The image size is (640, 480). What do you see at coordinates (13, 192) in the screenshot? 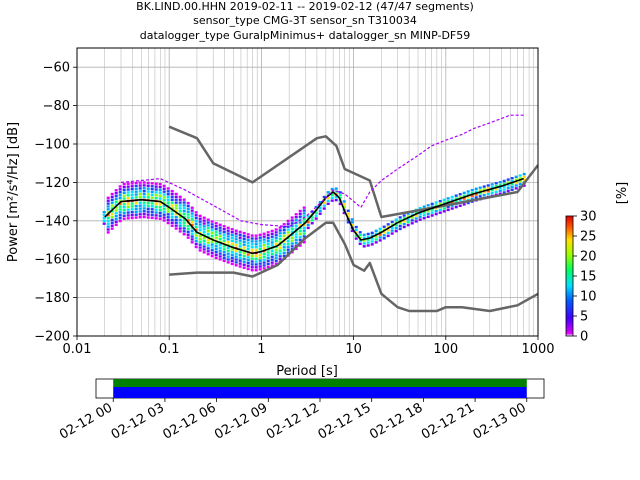
I see `y-axis-label: Power [m²/s⁴/Hz] [dB]` at bounding box center [13, 192].